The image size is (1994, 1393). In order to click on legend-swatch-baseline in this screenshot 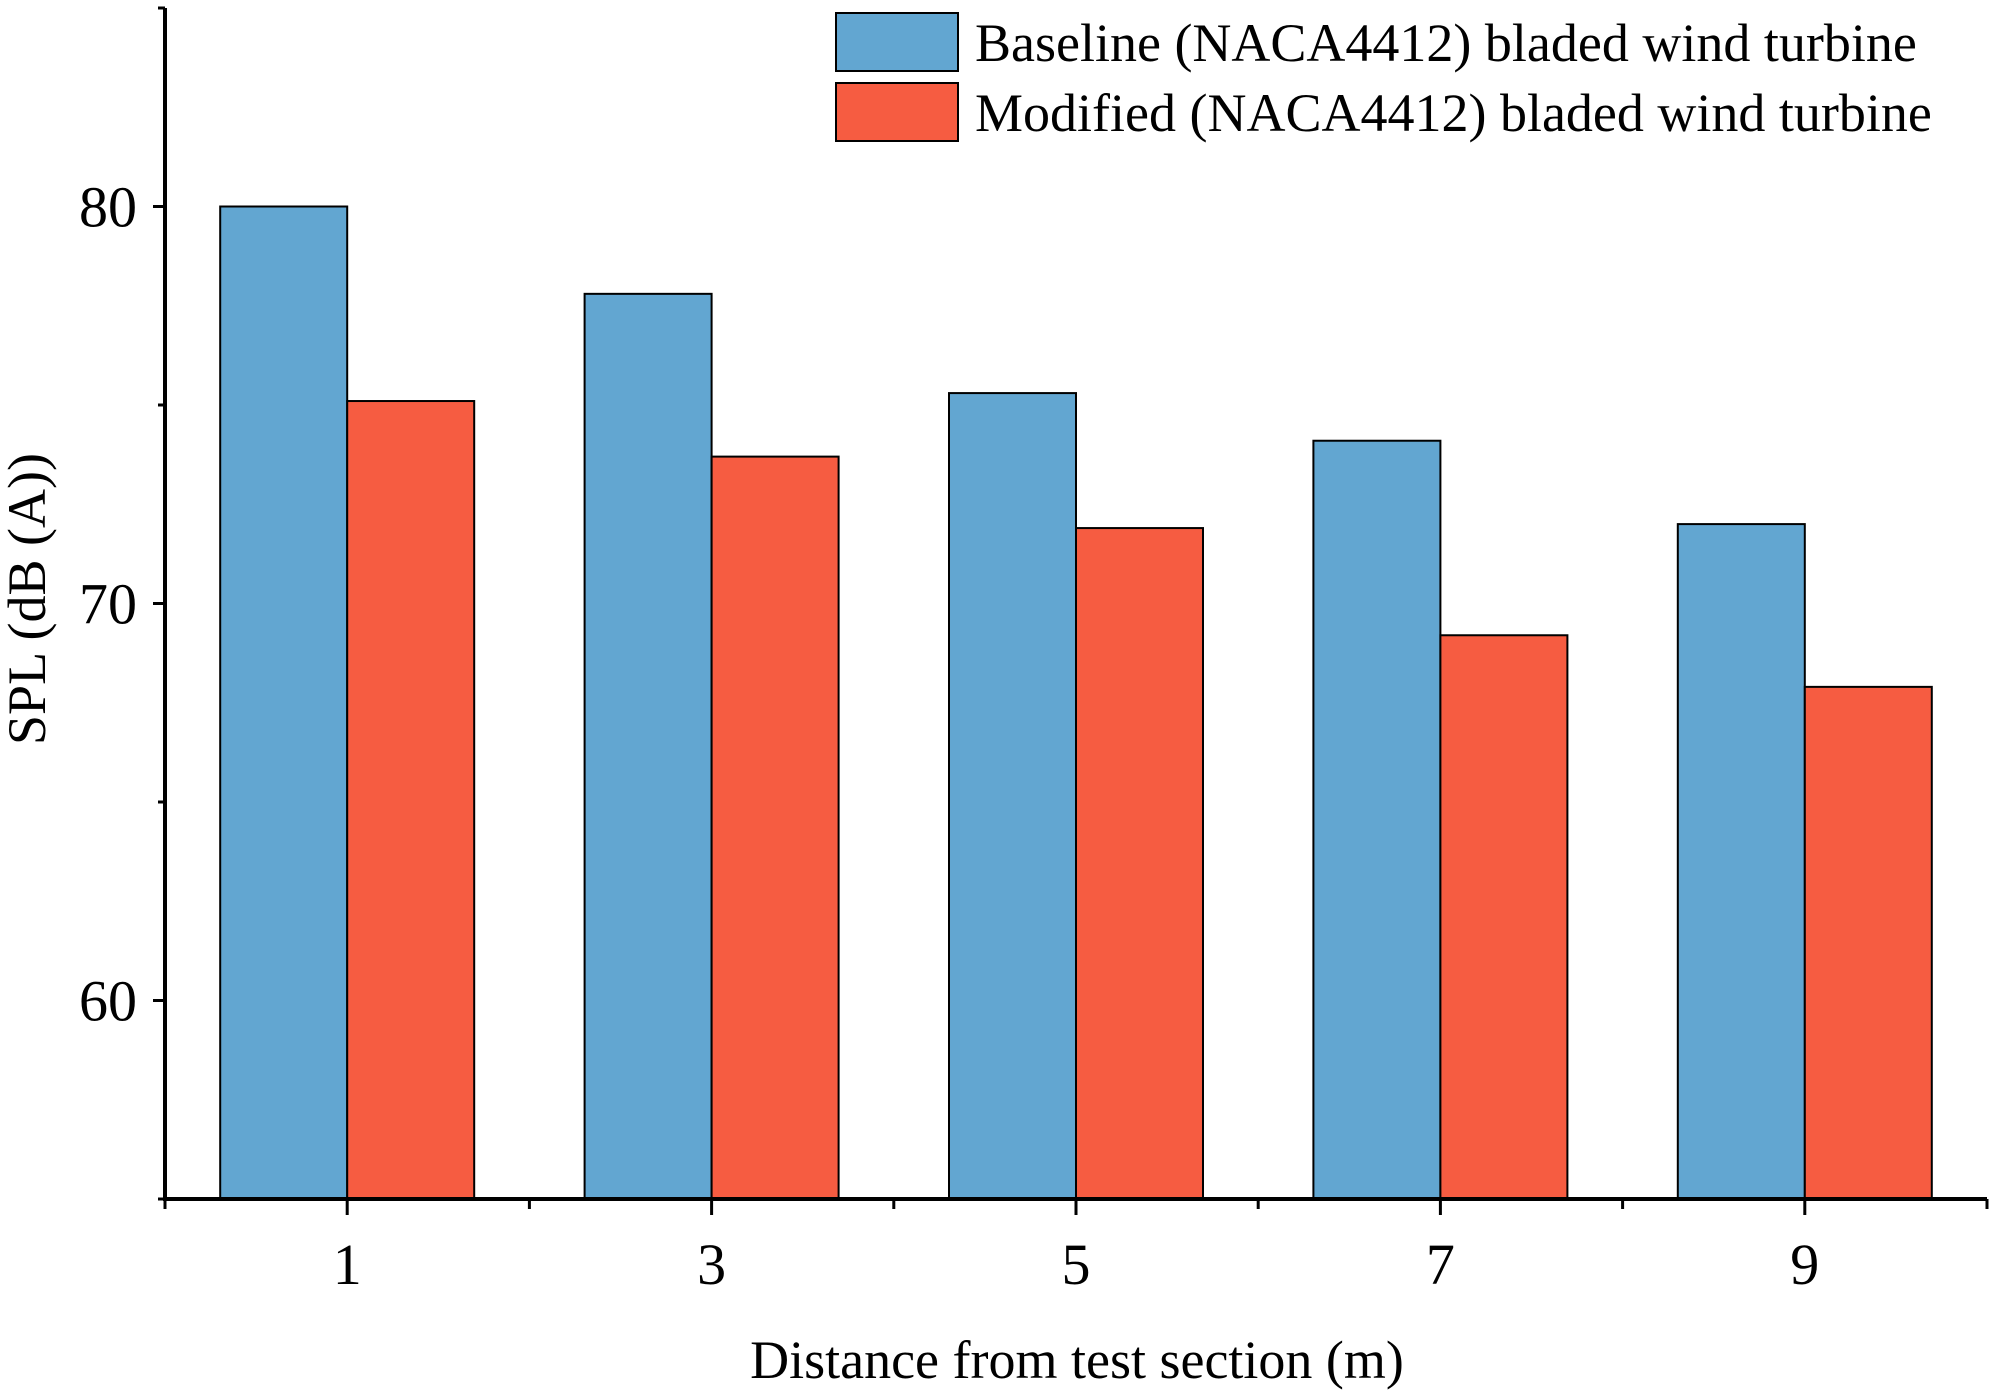, I will do `click(897, 42)`.